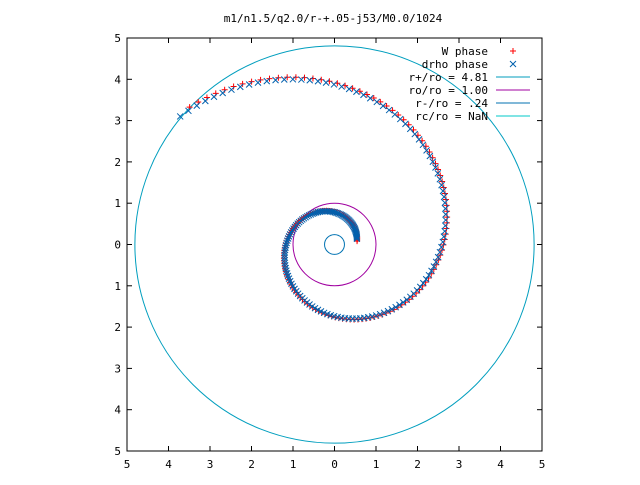  What do you see at coordinates (117, 245) in the screenshot?
I see `y-tick-label: 0` at bounding box center [117, 245].